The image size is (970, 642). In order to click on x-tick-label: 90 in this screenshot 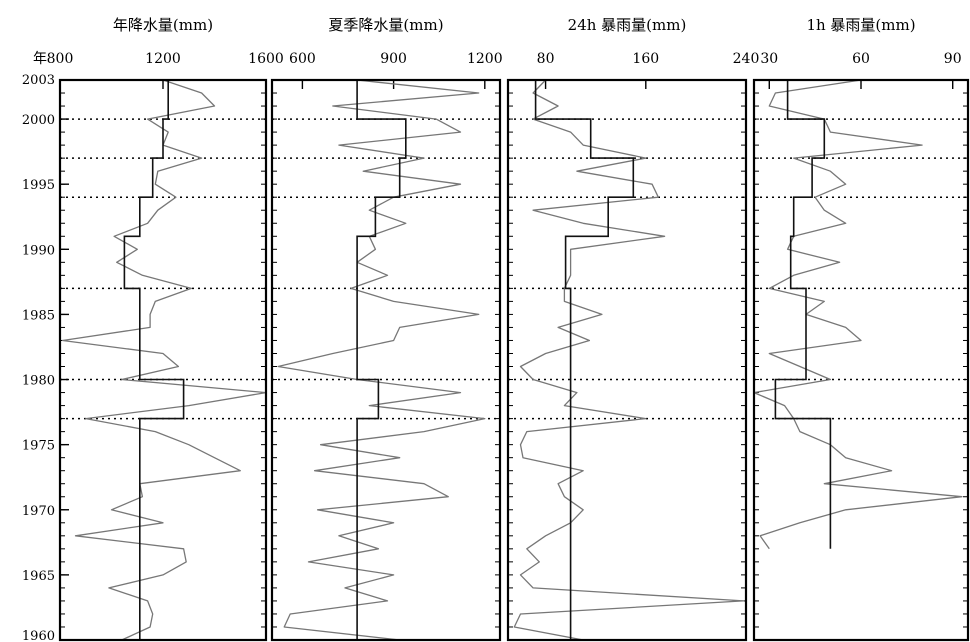, I will do `click(953, 59)`.